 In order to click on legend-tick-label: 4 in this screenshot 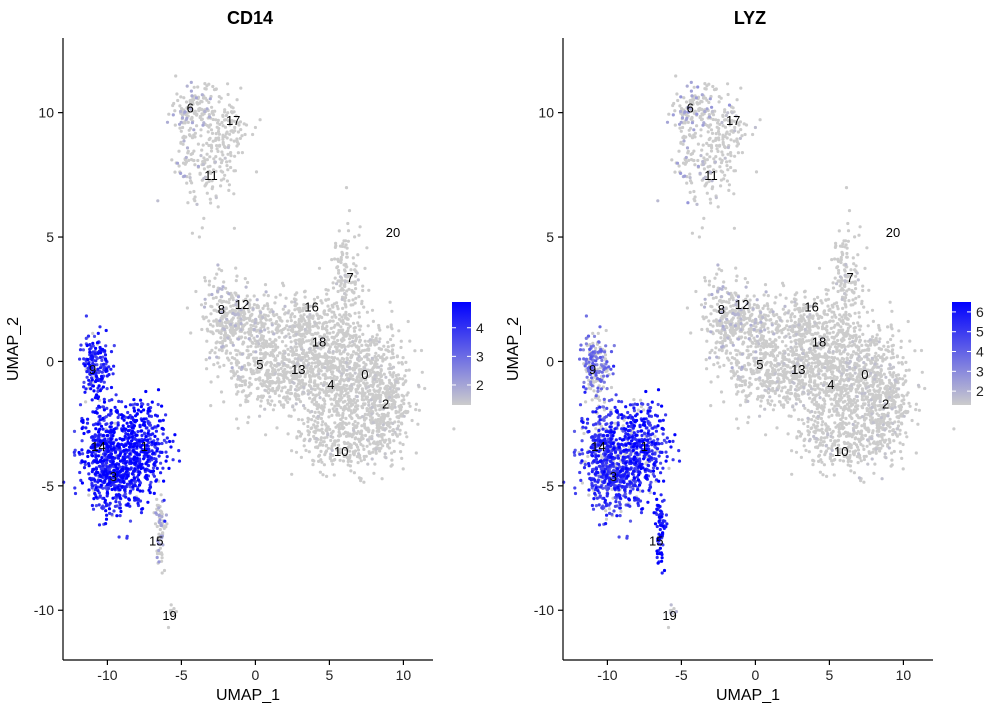, I will do `click(480, 328)`.